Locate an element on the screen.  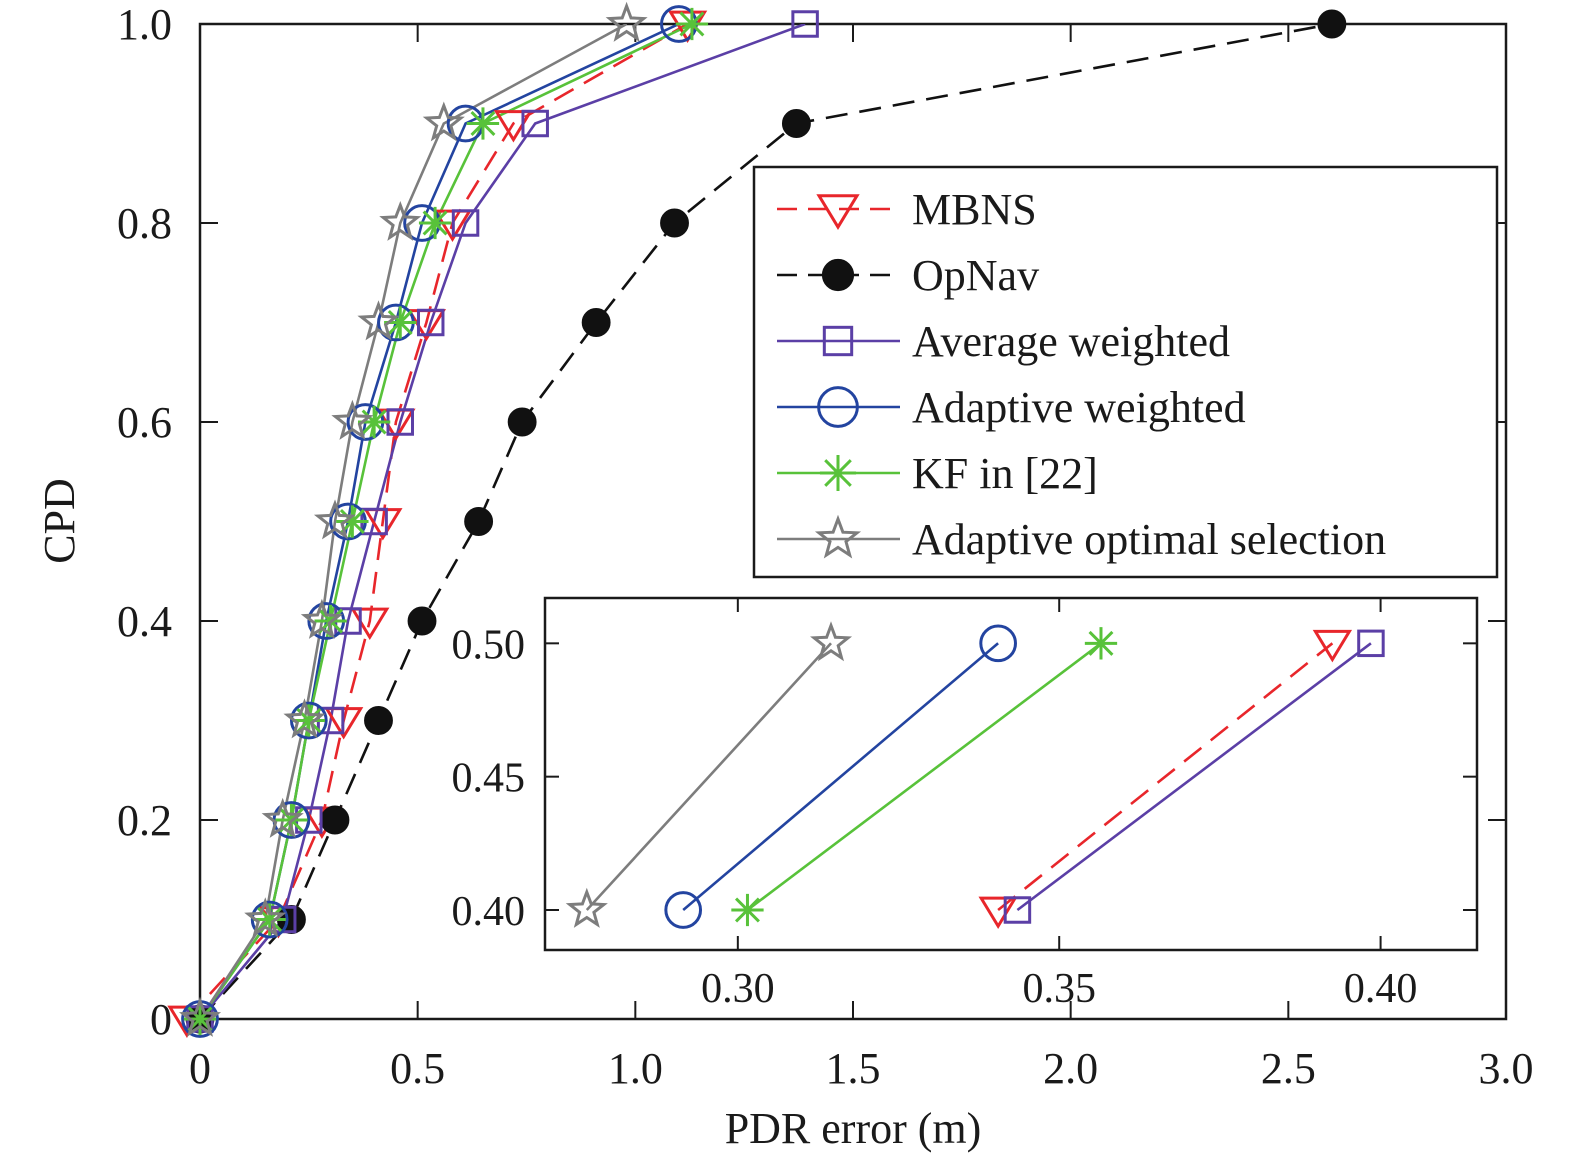
main-y-tick-label: 0 is located at coordinates (161, 1019).